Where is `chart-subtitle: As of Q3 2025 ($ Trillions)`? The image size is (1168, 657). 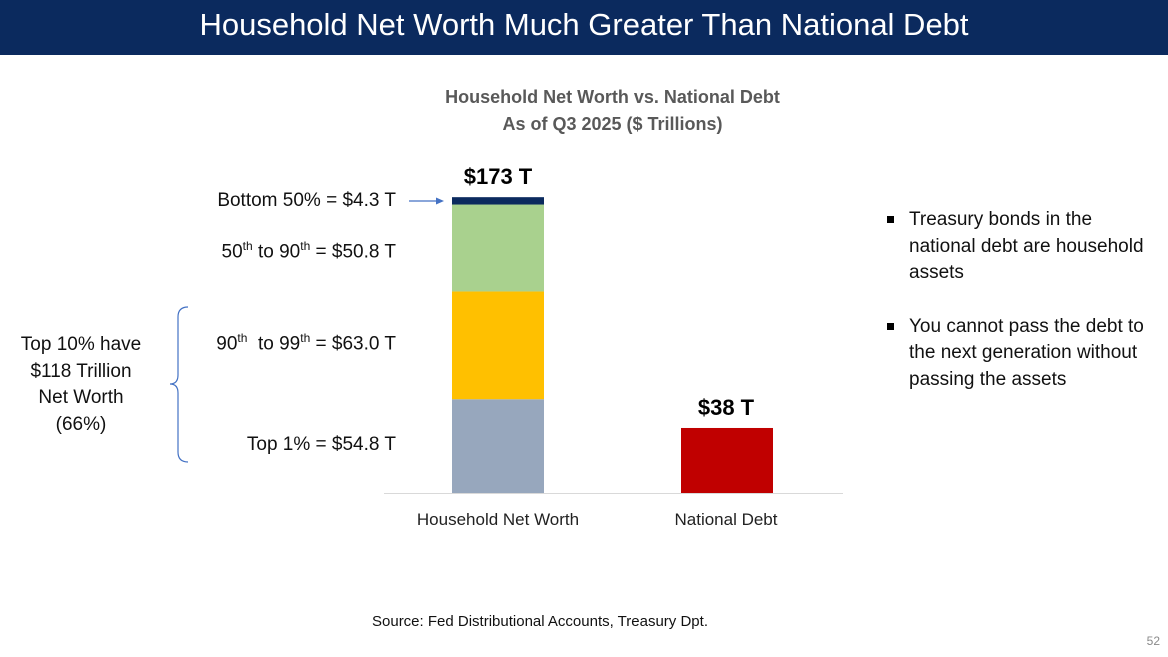 chart-subtitle: As of Q3 2025 ($ Trillions) is located at coordinates (612, 124).